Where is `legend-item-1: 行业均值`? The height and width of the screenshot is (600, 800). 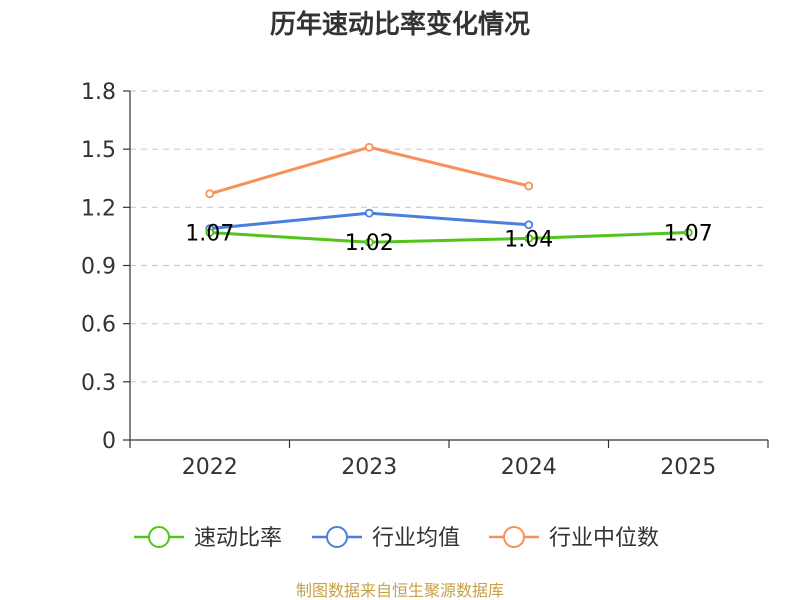 legend-item-1: 行业均值 is located at coordinates (386, 538).